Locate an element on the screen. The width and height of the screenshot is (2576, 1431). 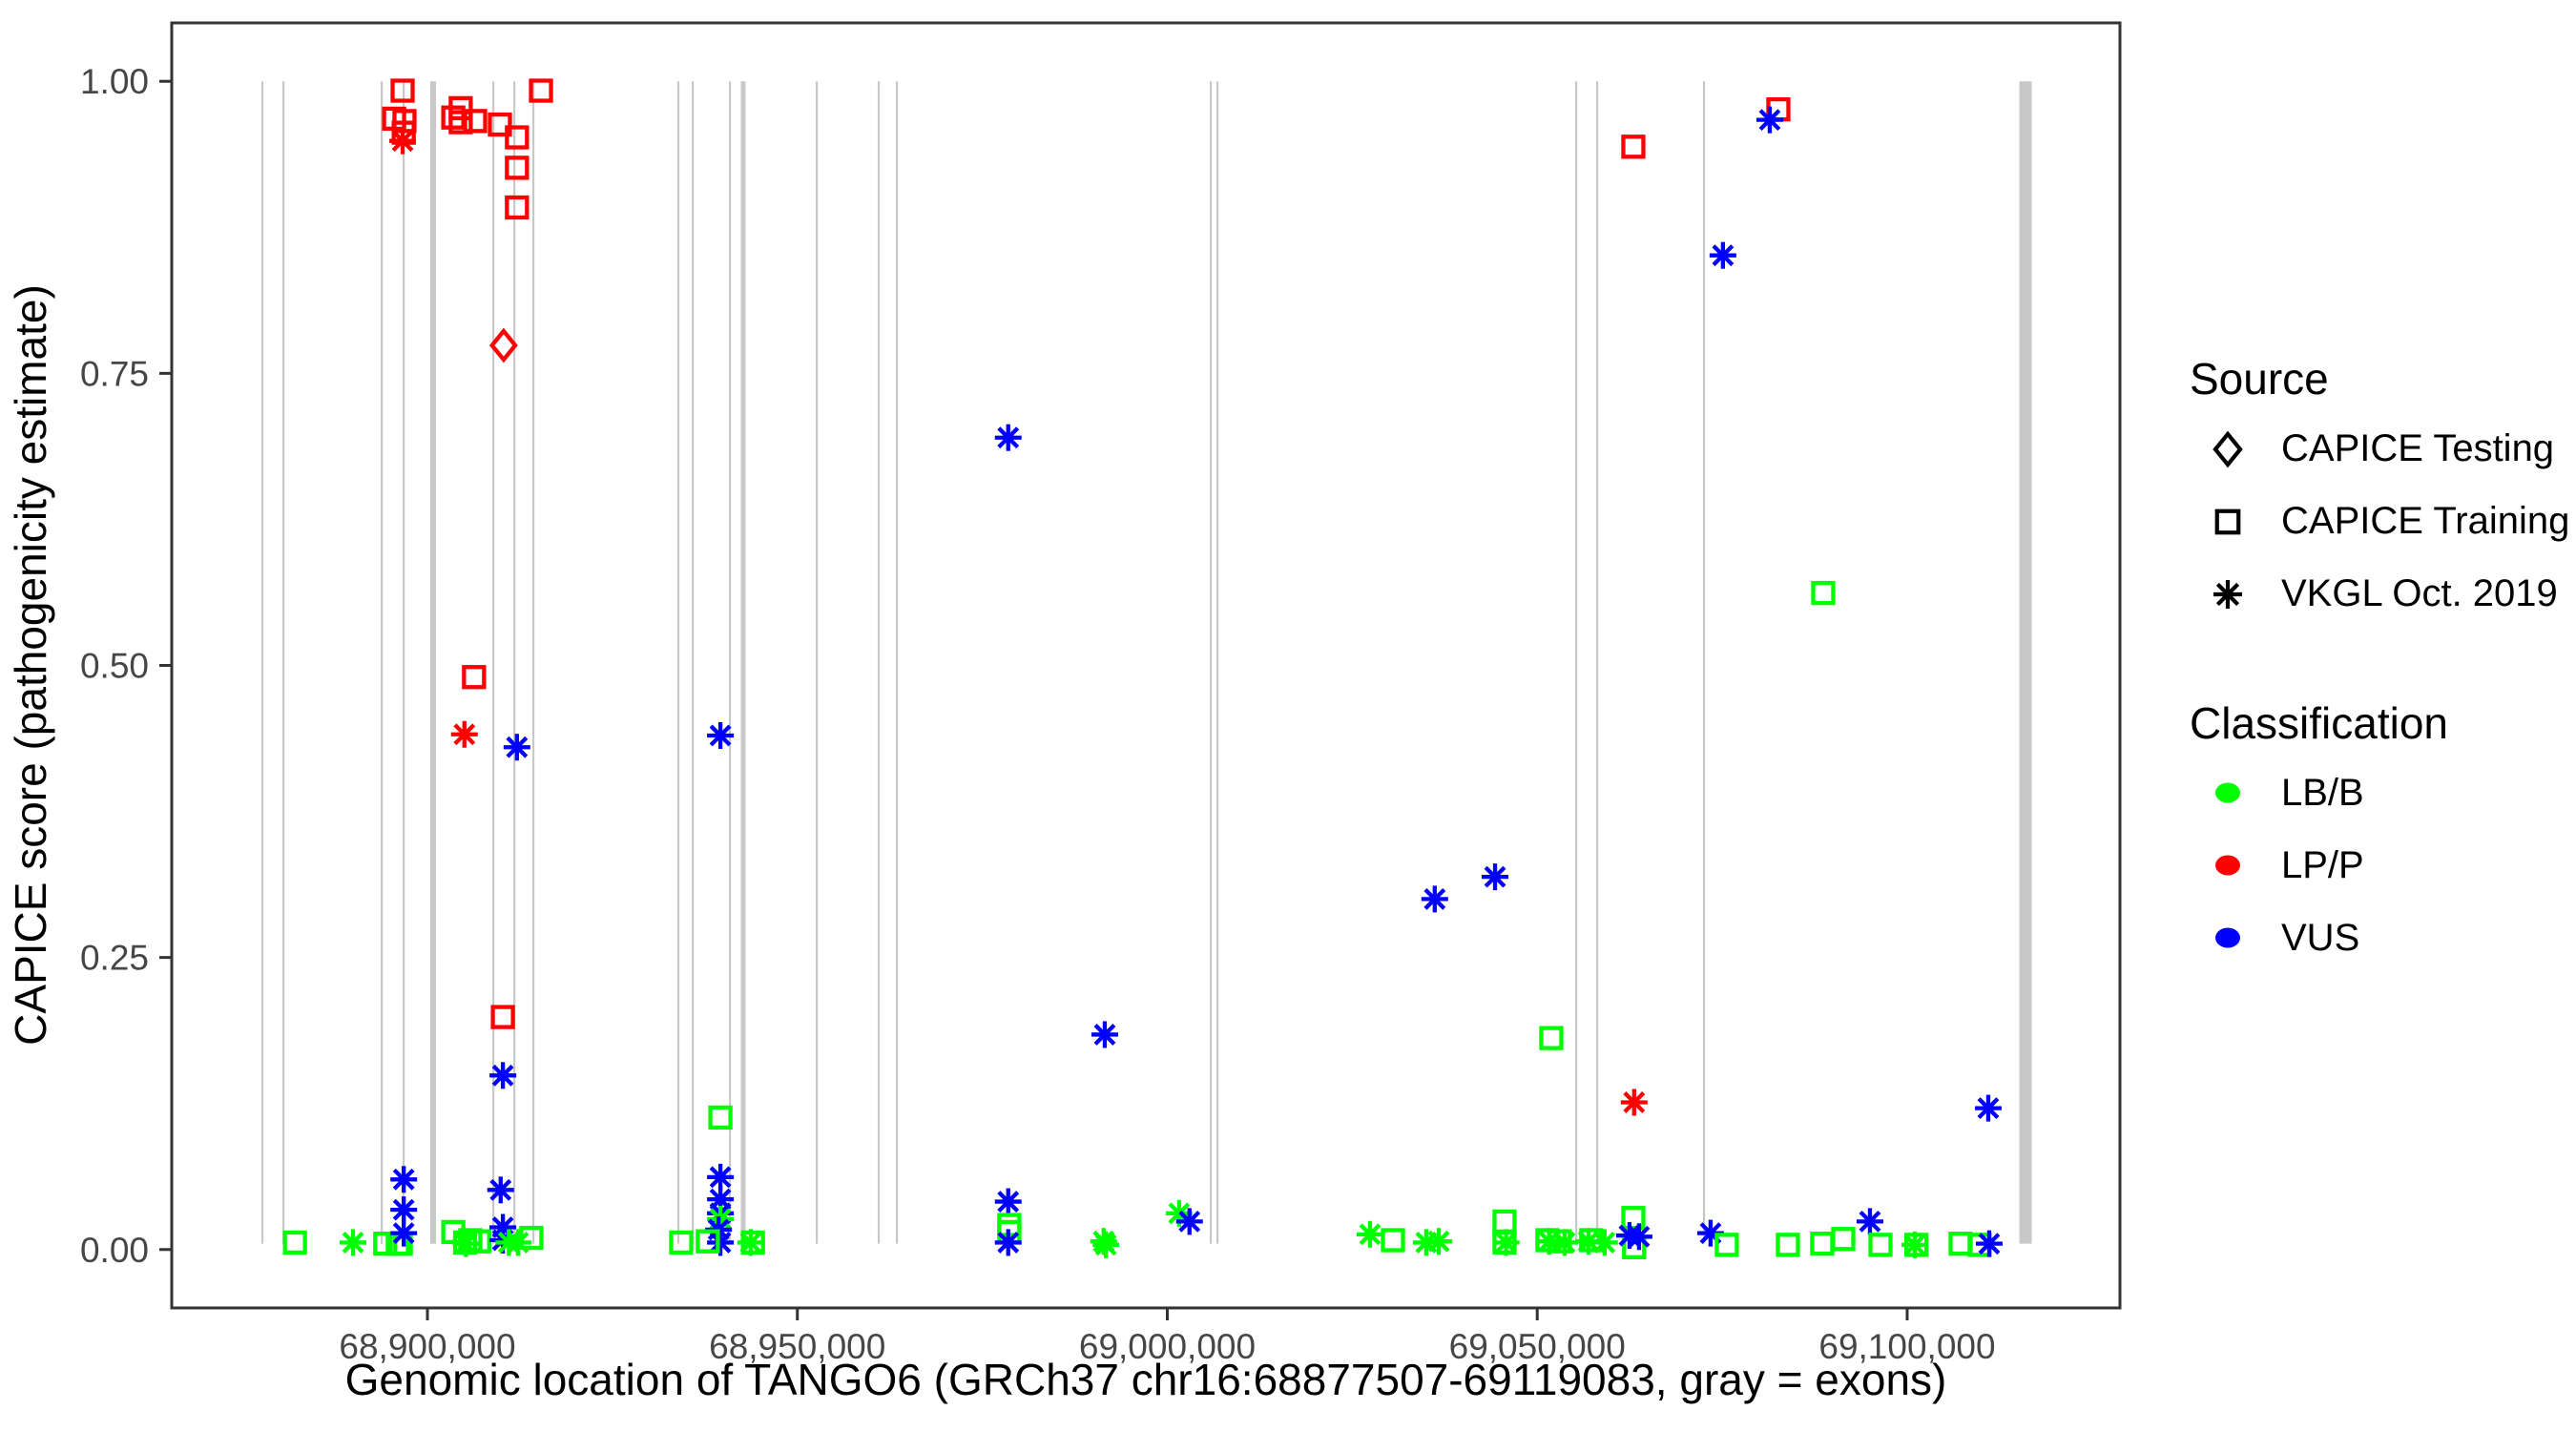
legend-source-title: Source is located at coordinates (2259, 379).